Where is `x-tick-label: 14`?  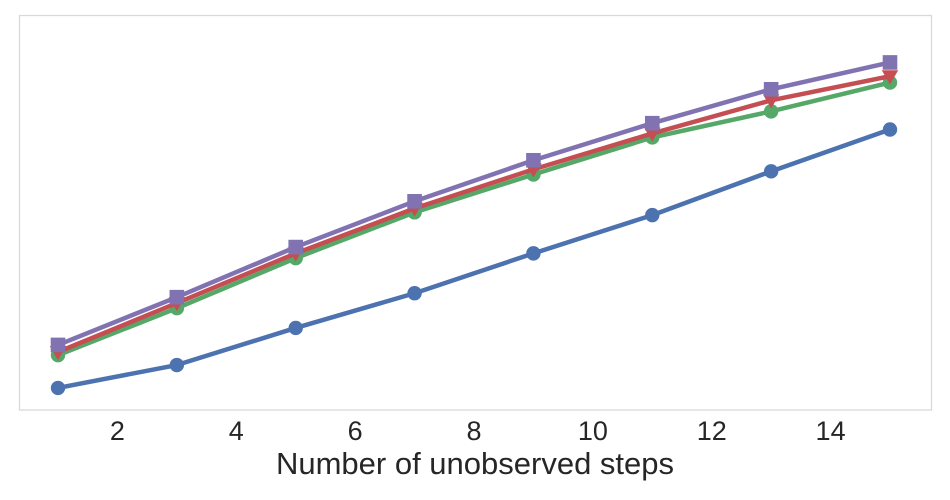
x-tick-label: 14 is located at coordinates (831, 431).